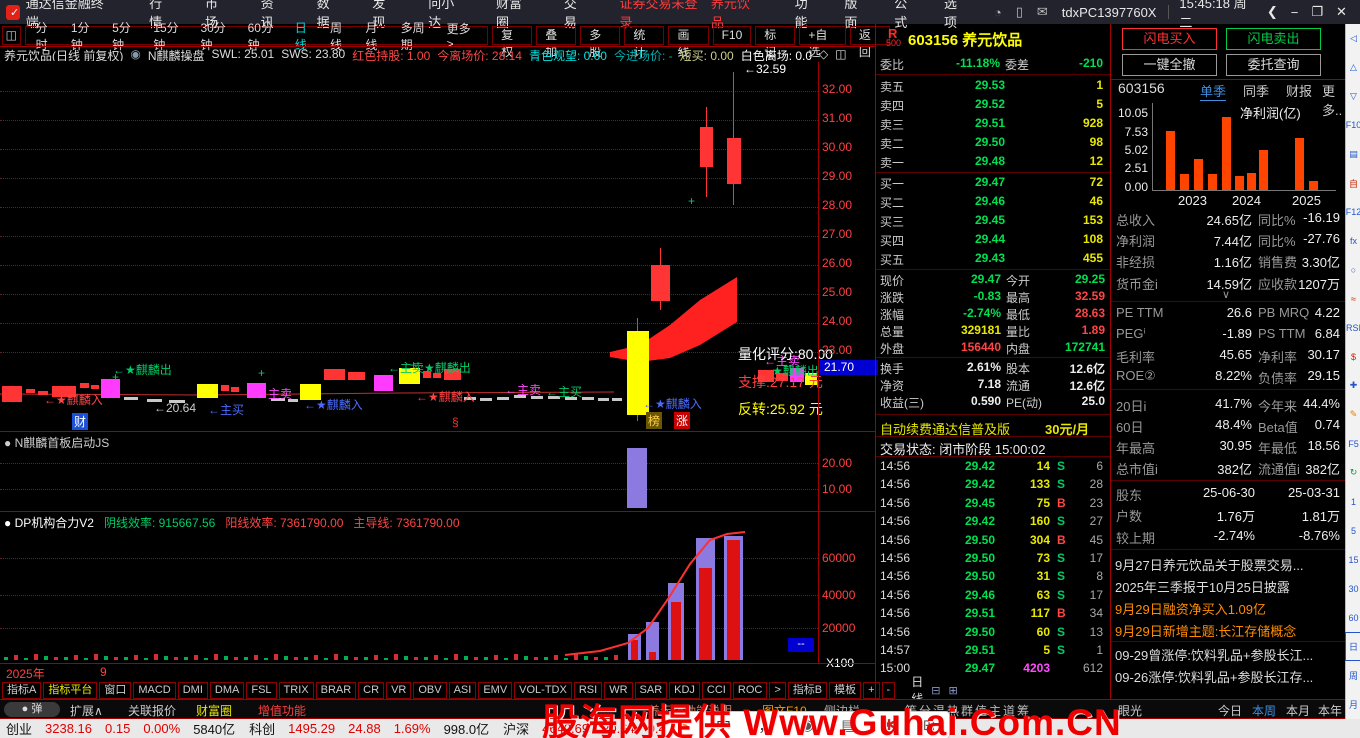 The width and height of the screenshot is (1360, 738). Describe the element at coordinates (618, 690) in the screenshot. I see `indicator-tab-WR: WR` at that location.